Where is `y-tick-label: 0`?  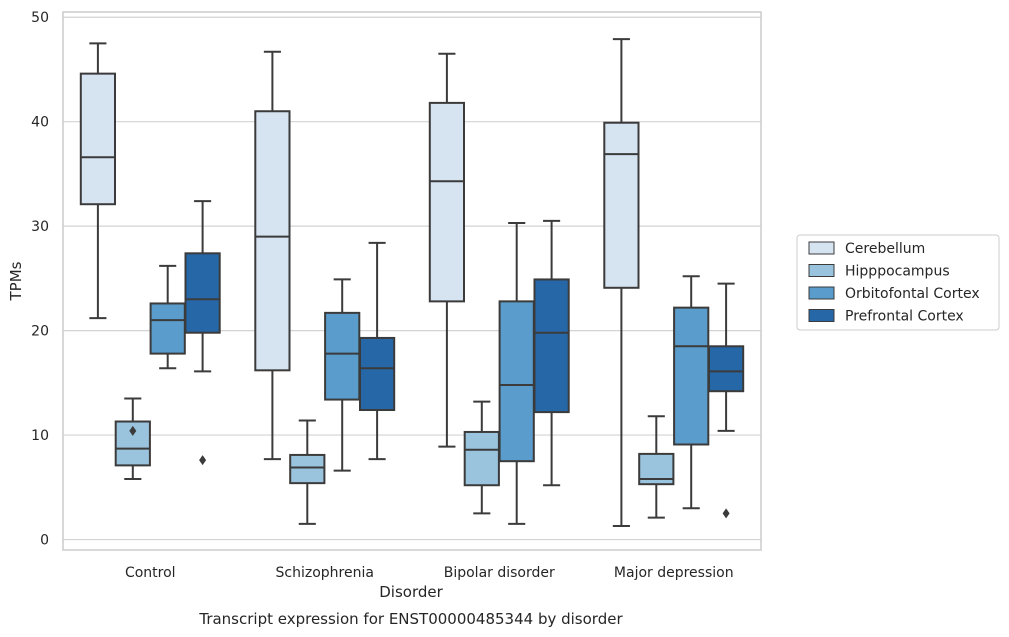
y-tick-label: 0 is located at coordinates (44, 541).